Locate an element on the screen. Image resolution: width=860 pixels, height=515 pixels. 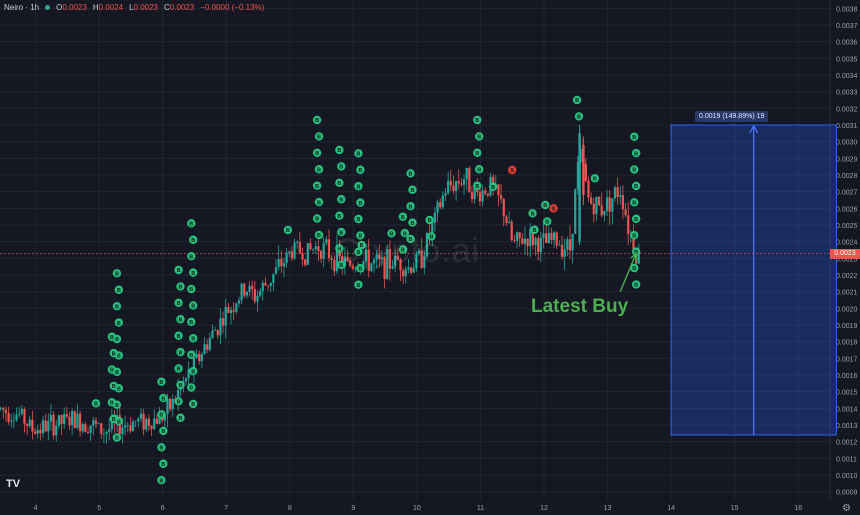
y-tick-label: 0.0032 is located at coordinates (847, 109).